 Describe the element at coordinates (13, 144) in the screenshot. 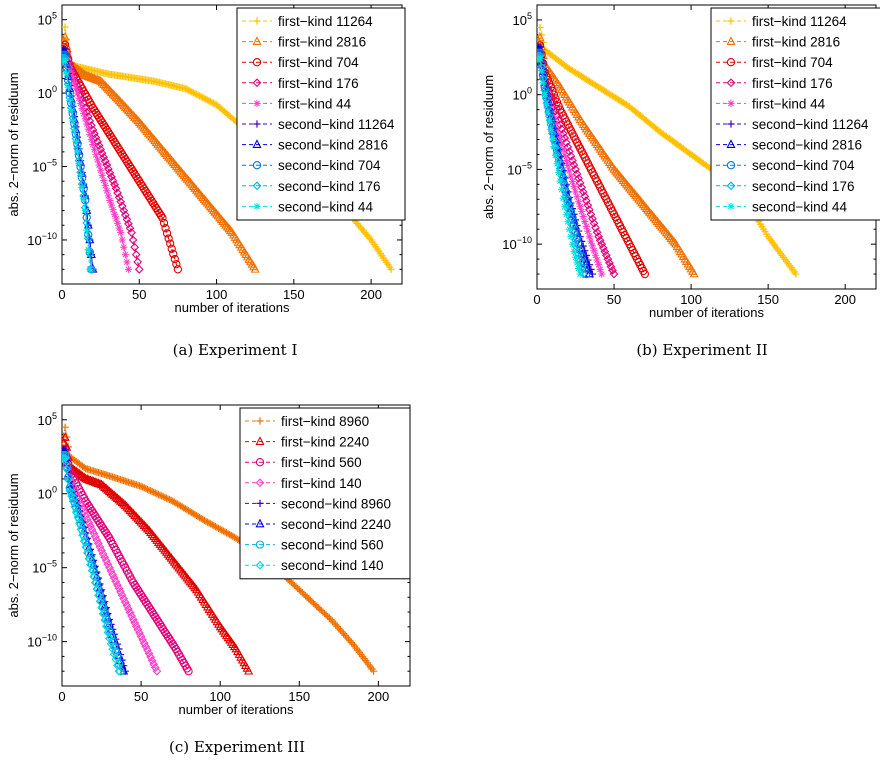

I see `y-axis-label: abs. 2−norm of residuum` at that location.